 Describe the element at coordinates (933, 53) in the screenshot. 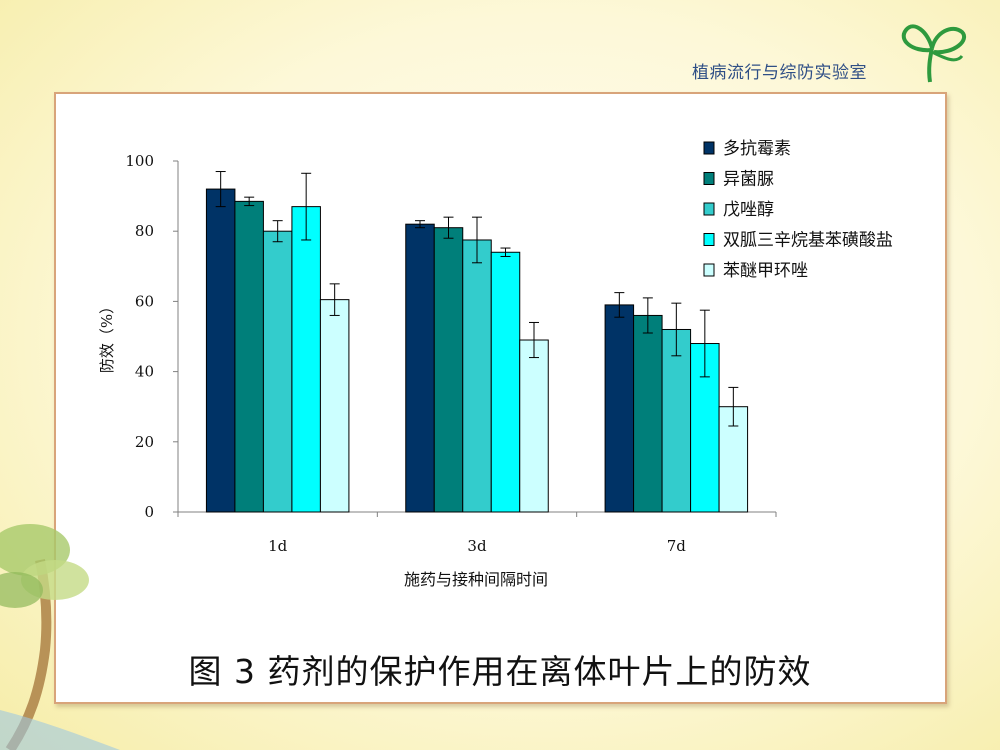

I see `sprout-logo-icon` at that location.